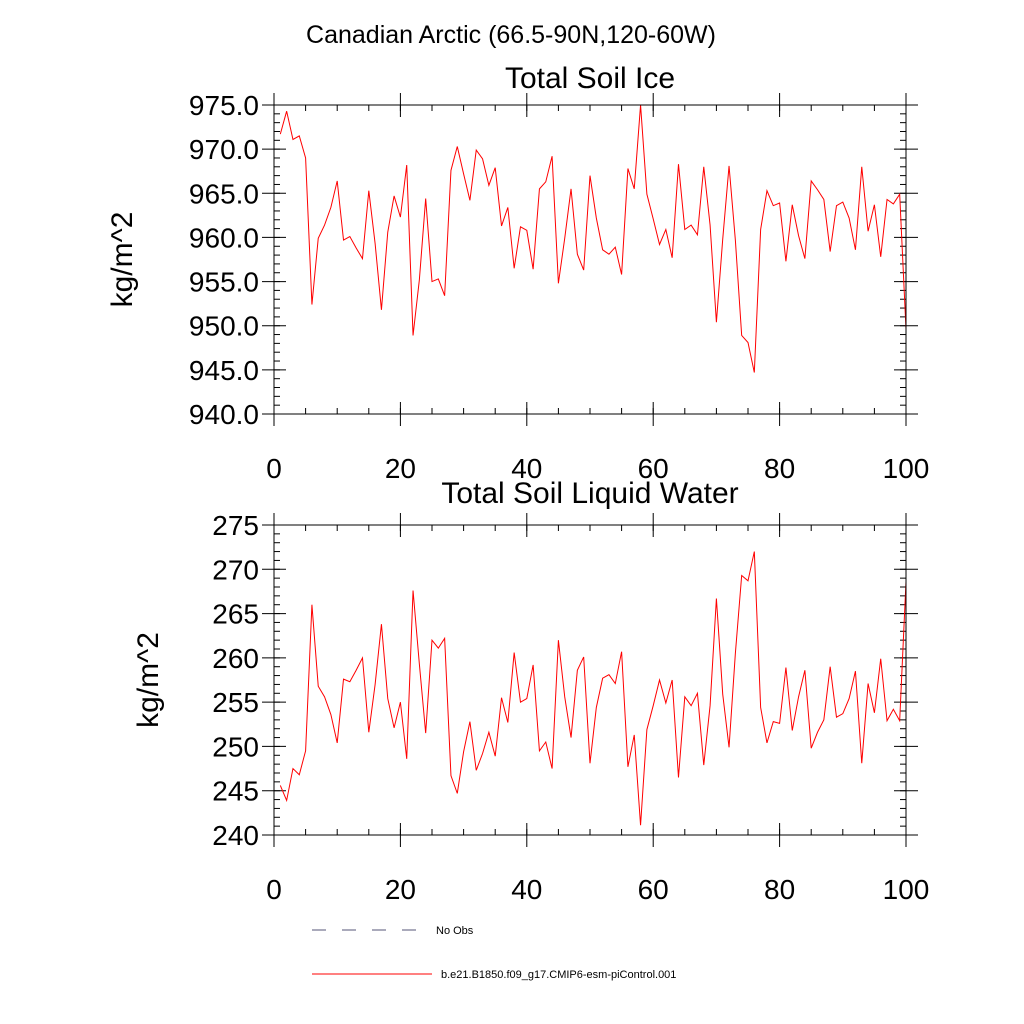 This screenshot has width=1024, height=1024. Describe the element at coordinates (653, 889) in the screenshot. I see `chart-1-xtick-label: 60` at that location.